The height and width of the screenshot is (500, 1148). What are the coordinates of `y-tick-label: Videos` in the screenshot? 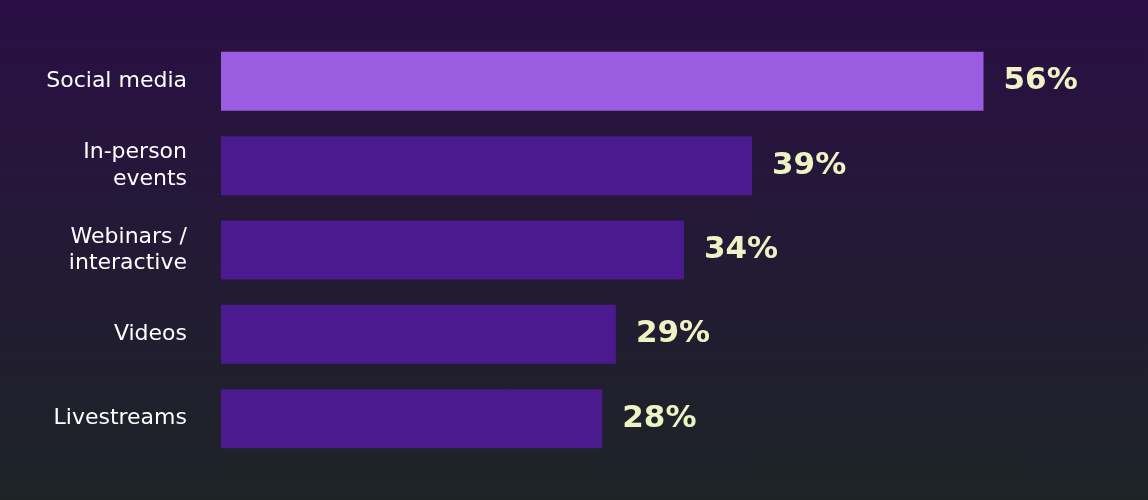 It's located at (150, 333).